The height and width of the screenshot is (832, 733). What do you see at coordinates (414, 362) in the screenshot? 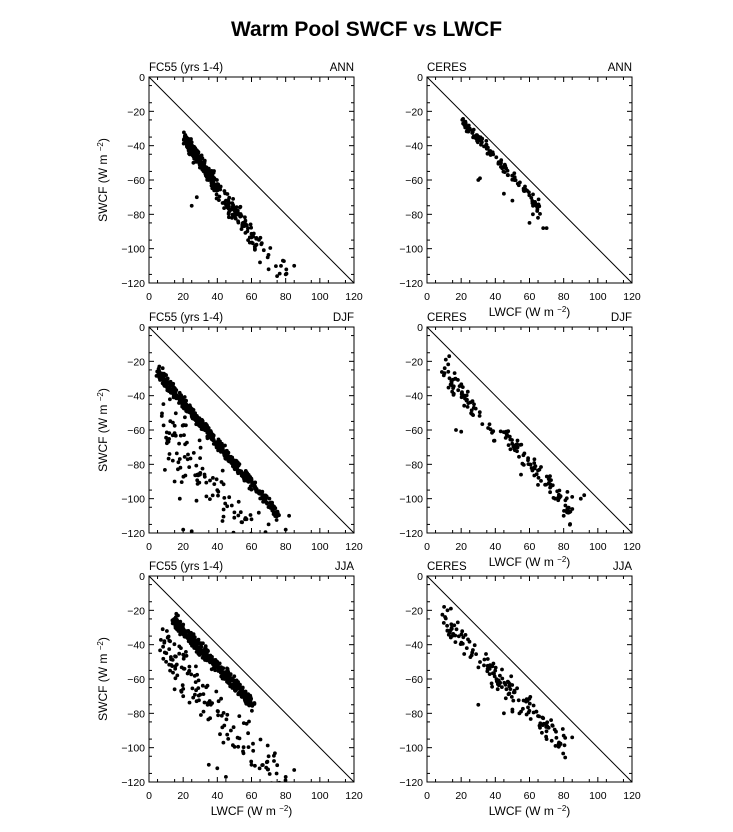
I see `y-tick-label: −20` at bounding box center [414, 362].